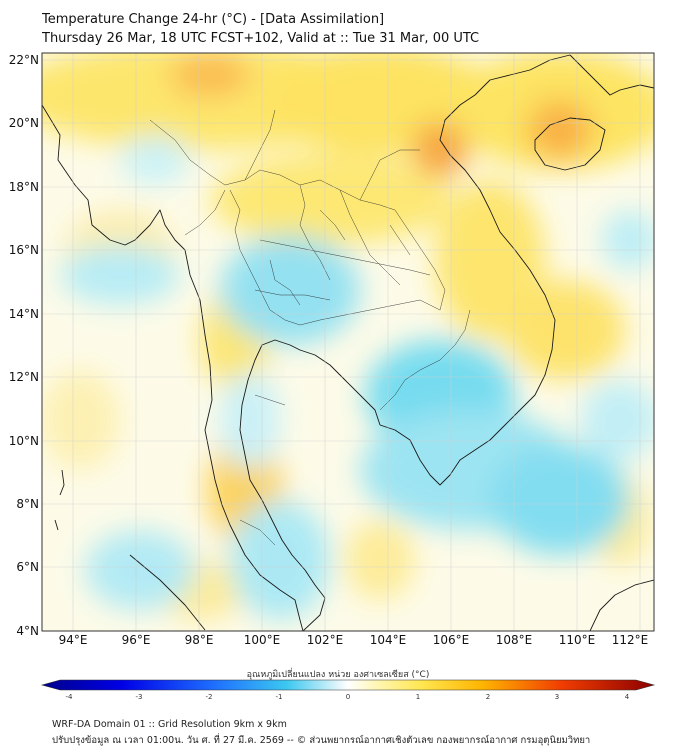 The width and height of the screenshot is (676, 756). What do you see at coordinates (24, 250) in the screenshot?
I see `lat-label: 16°N` at bounding box center [24, 250].